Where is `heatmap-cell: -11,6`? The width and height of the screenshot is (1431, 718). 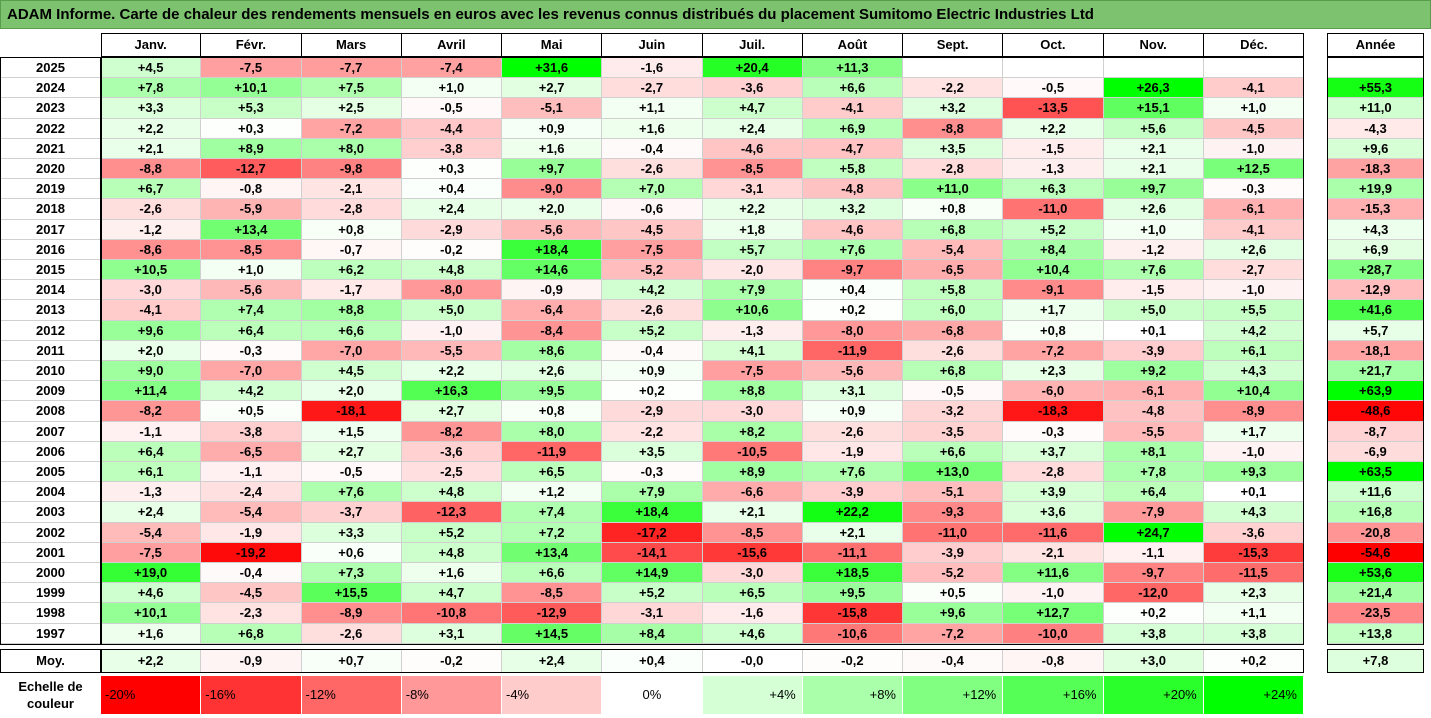
heatmap-cell: -11,6 is located at coordinates (1053, 532).